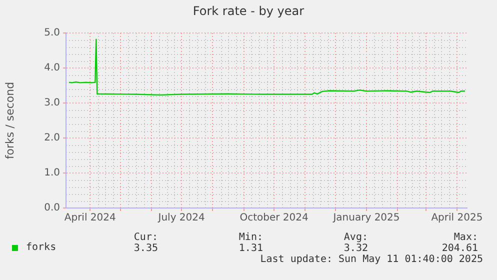  I want to click on text: Avg:, so click(356, 237).